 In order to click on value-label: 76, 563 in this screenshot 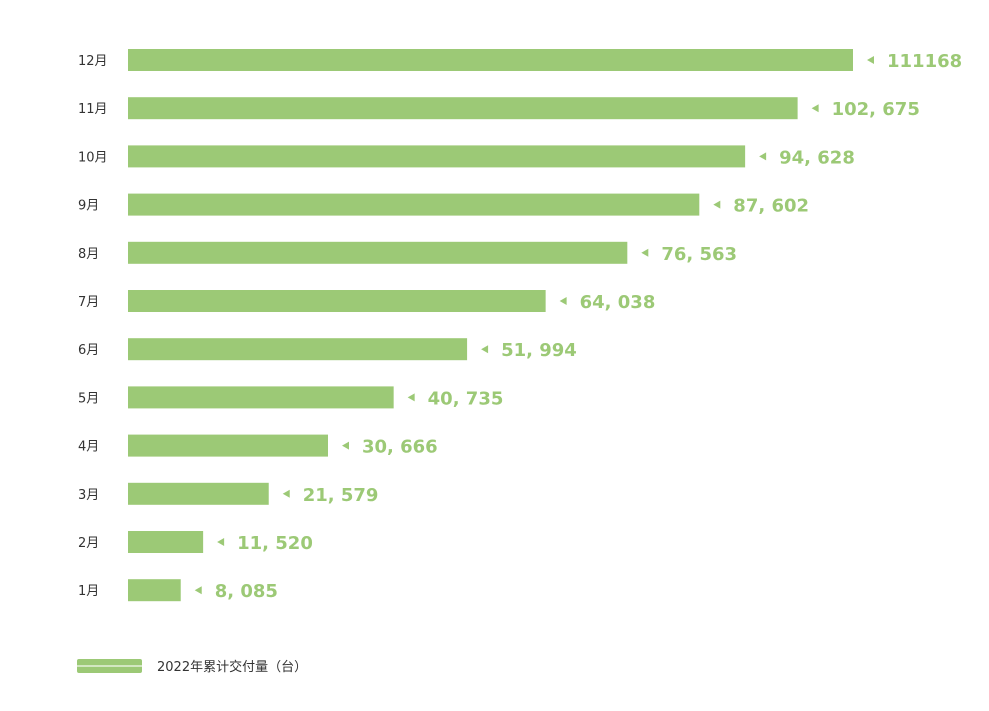, I will do `click(699, 254)`.